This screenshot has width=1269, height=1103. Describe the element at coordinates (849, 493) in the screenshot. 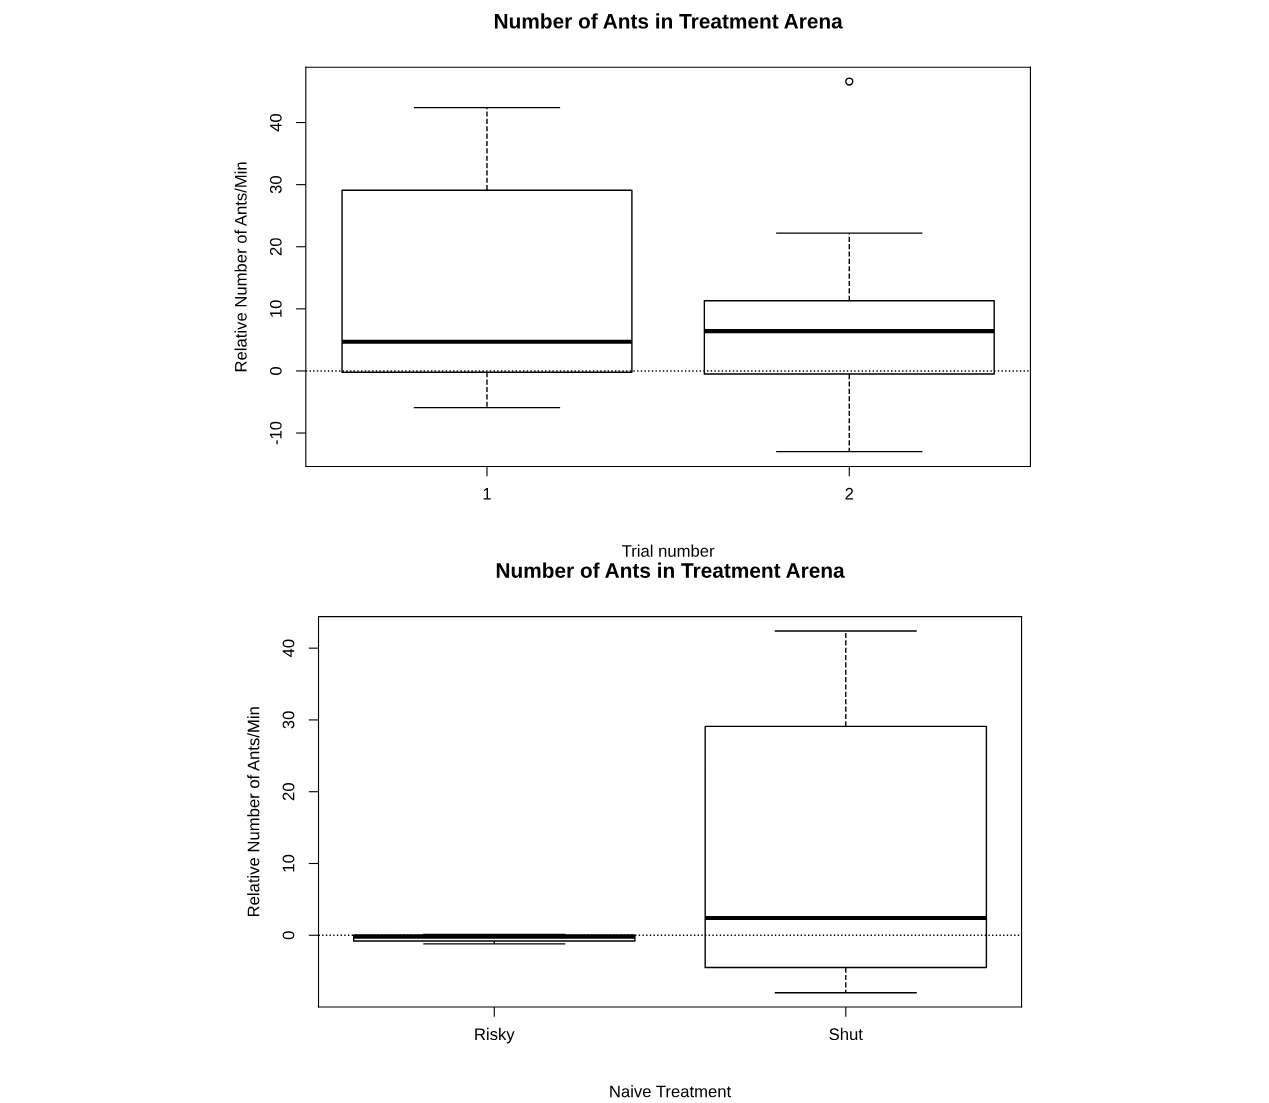

I see `x-tick-label: 2` at that location.